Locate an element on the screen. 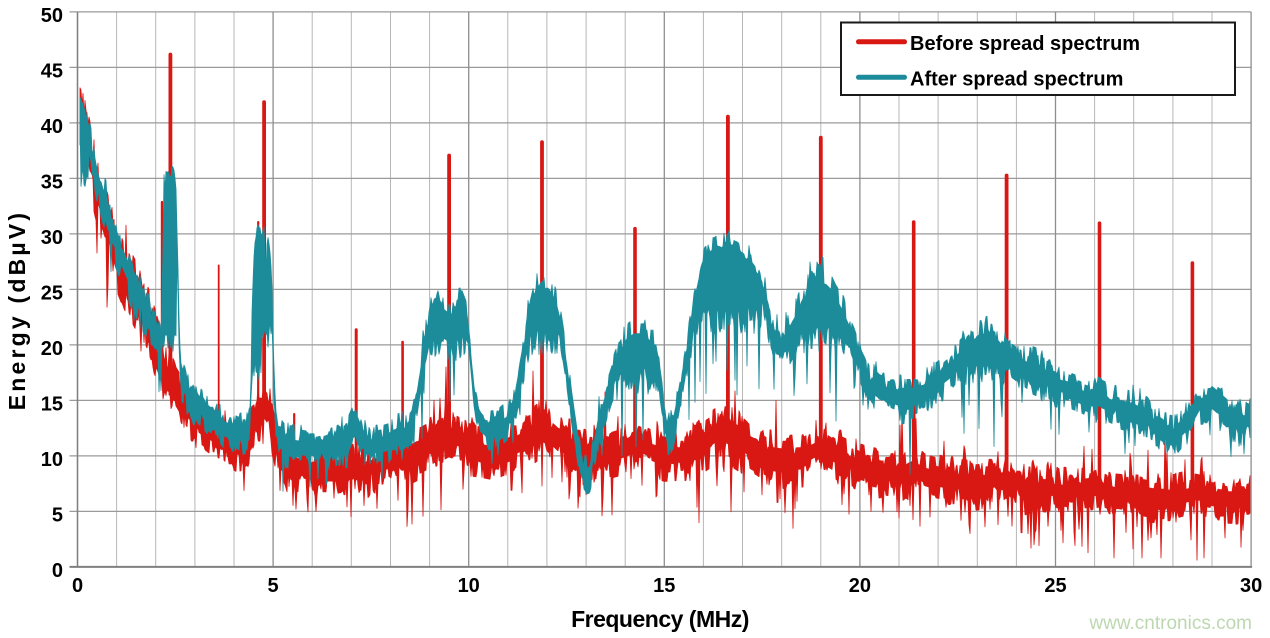  svg-text: 45 is located at coordinates (52, 71).